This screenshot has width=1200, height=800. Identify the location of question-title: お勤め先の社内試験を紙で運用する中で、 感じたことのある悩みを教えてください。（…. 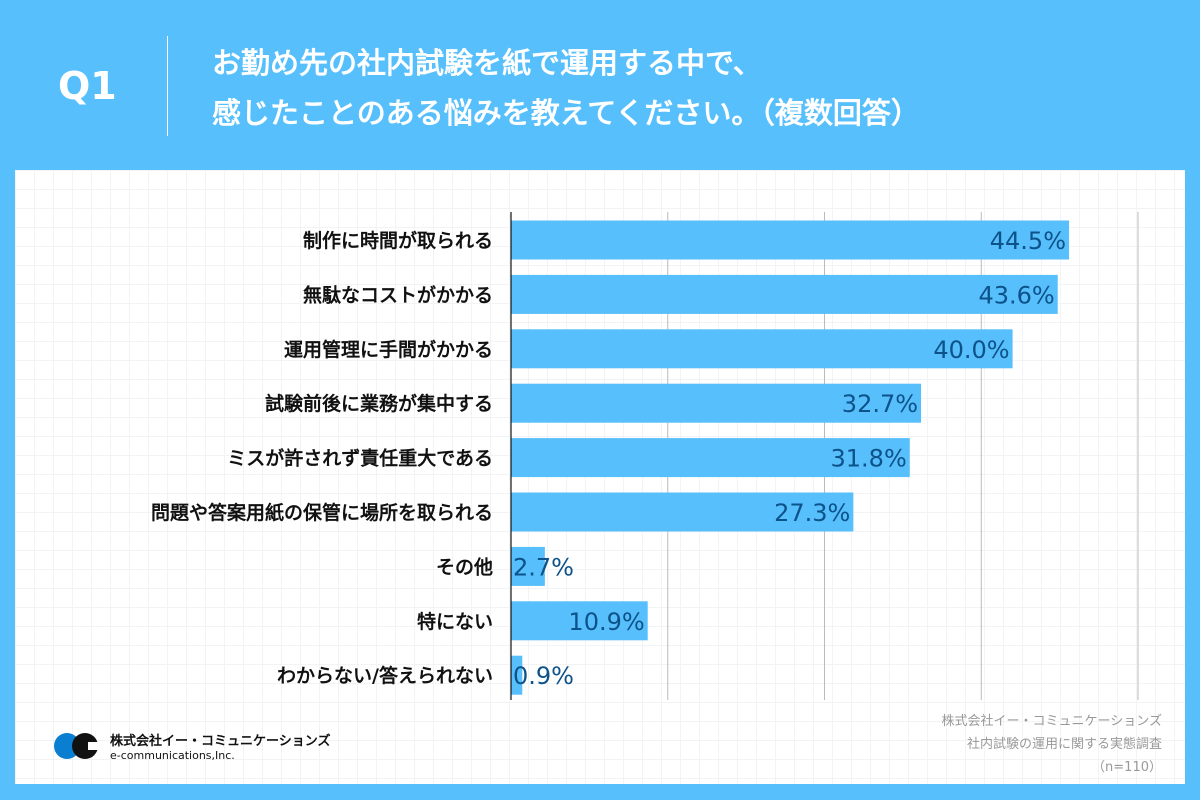
(566, 88).